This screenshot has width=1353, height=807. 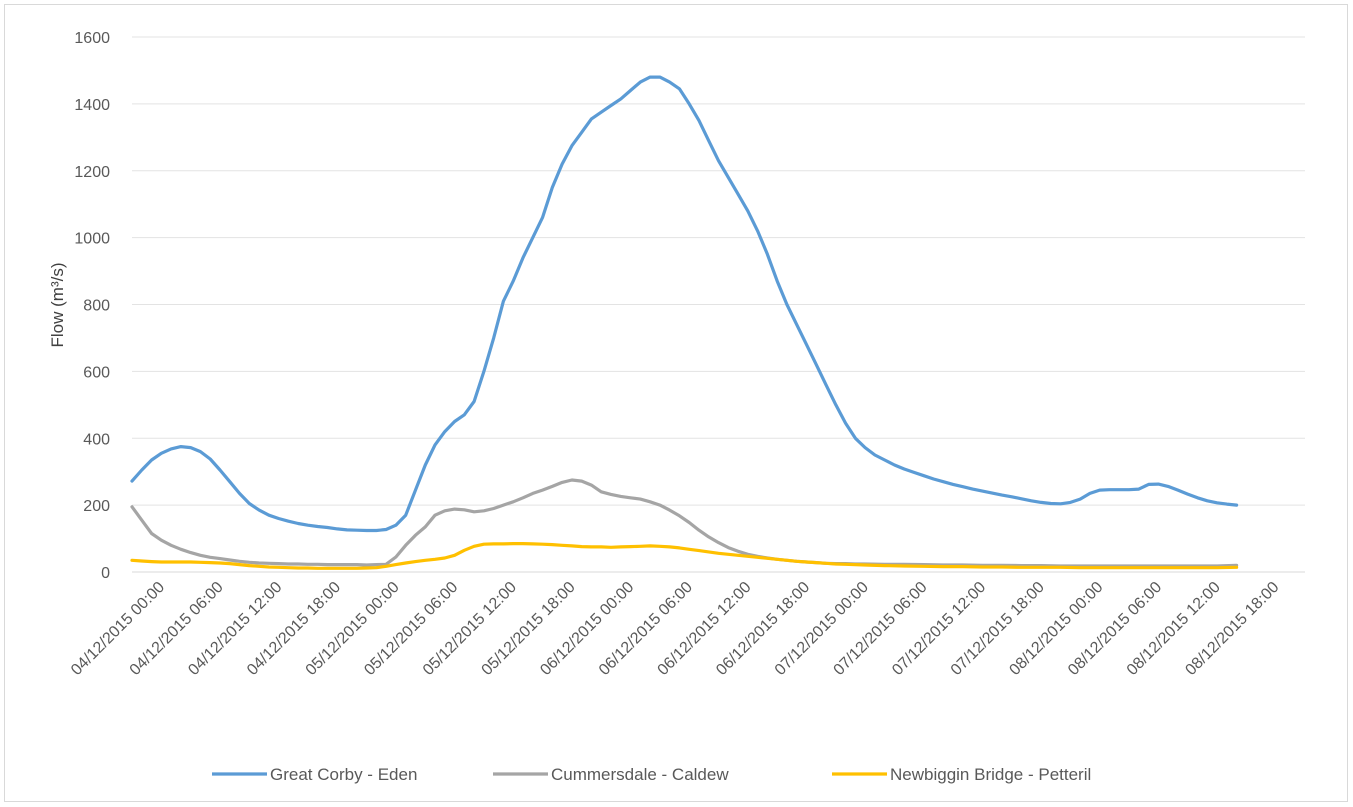 What do you see at coordinates (57, 305) in the screenshot?
I see `y-axis-title: Flow (m³/s)` at bounding box center [57, 305].